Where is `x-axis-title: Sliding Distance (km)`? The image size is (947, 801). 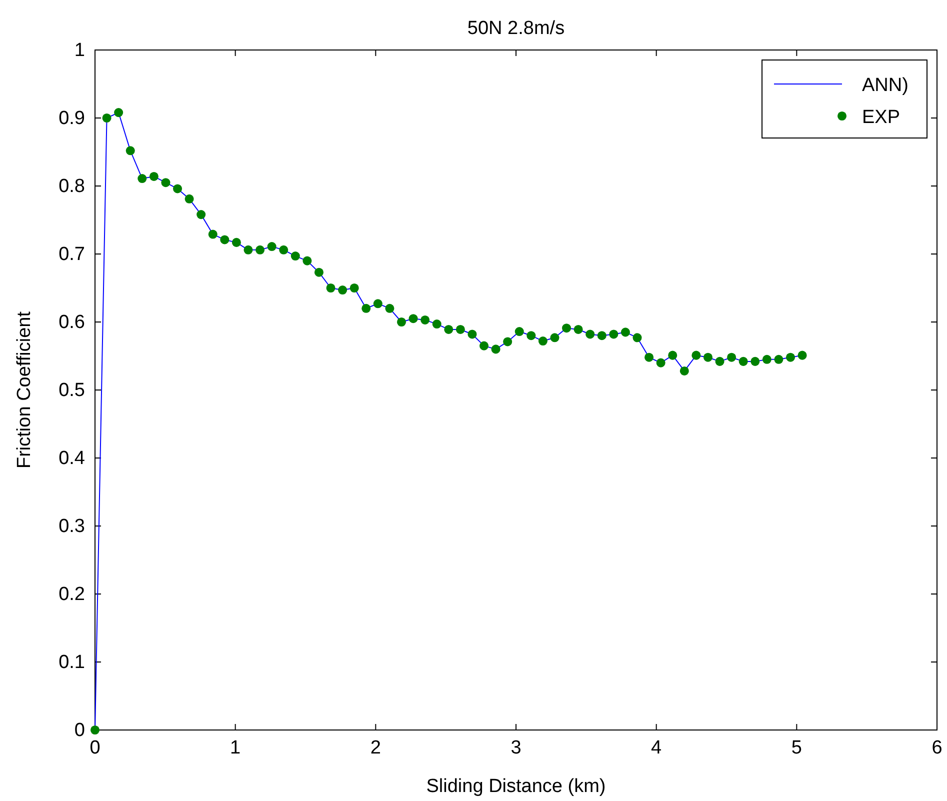
x-axis-title: Sliding Distance (km) is located at coordinates (516, 786).